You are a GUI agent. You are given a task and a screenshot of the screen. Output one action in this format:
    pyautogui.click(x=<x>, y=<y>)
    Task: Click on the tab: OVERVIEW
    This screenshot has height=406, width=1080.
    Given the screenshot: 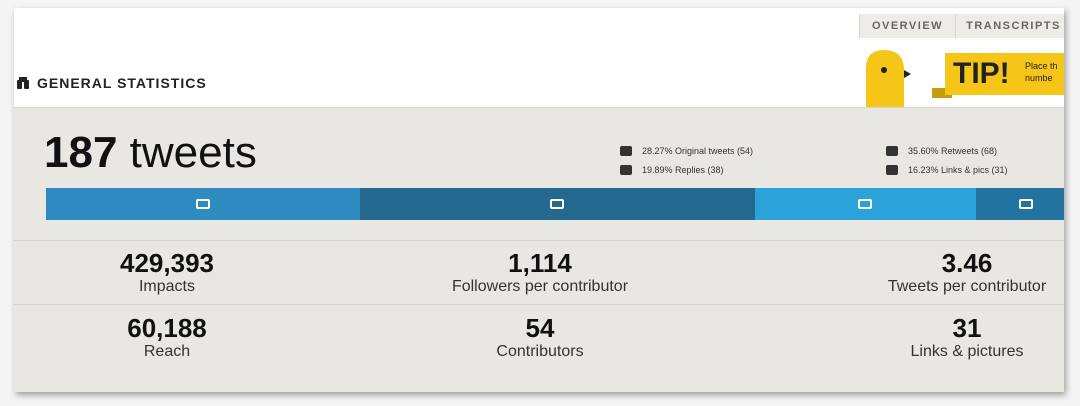 What is the action you would take?
    pyautogui.click(x=907, y=26)
    